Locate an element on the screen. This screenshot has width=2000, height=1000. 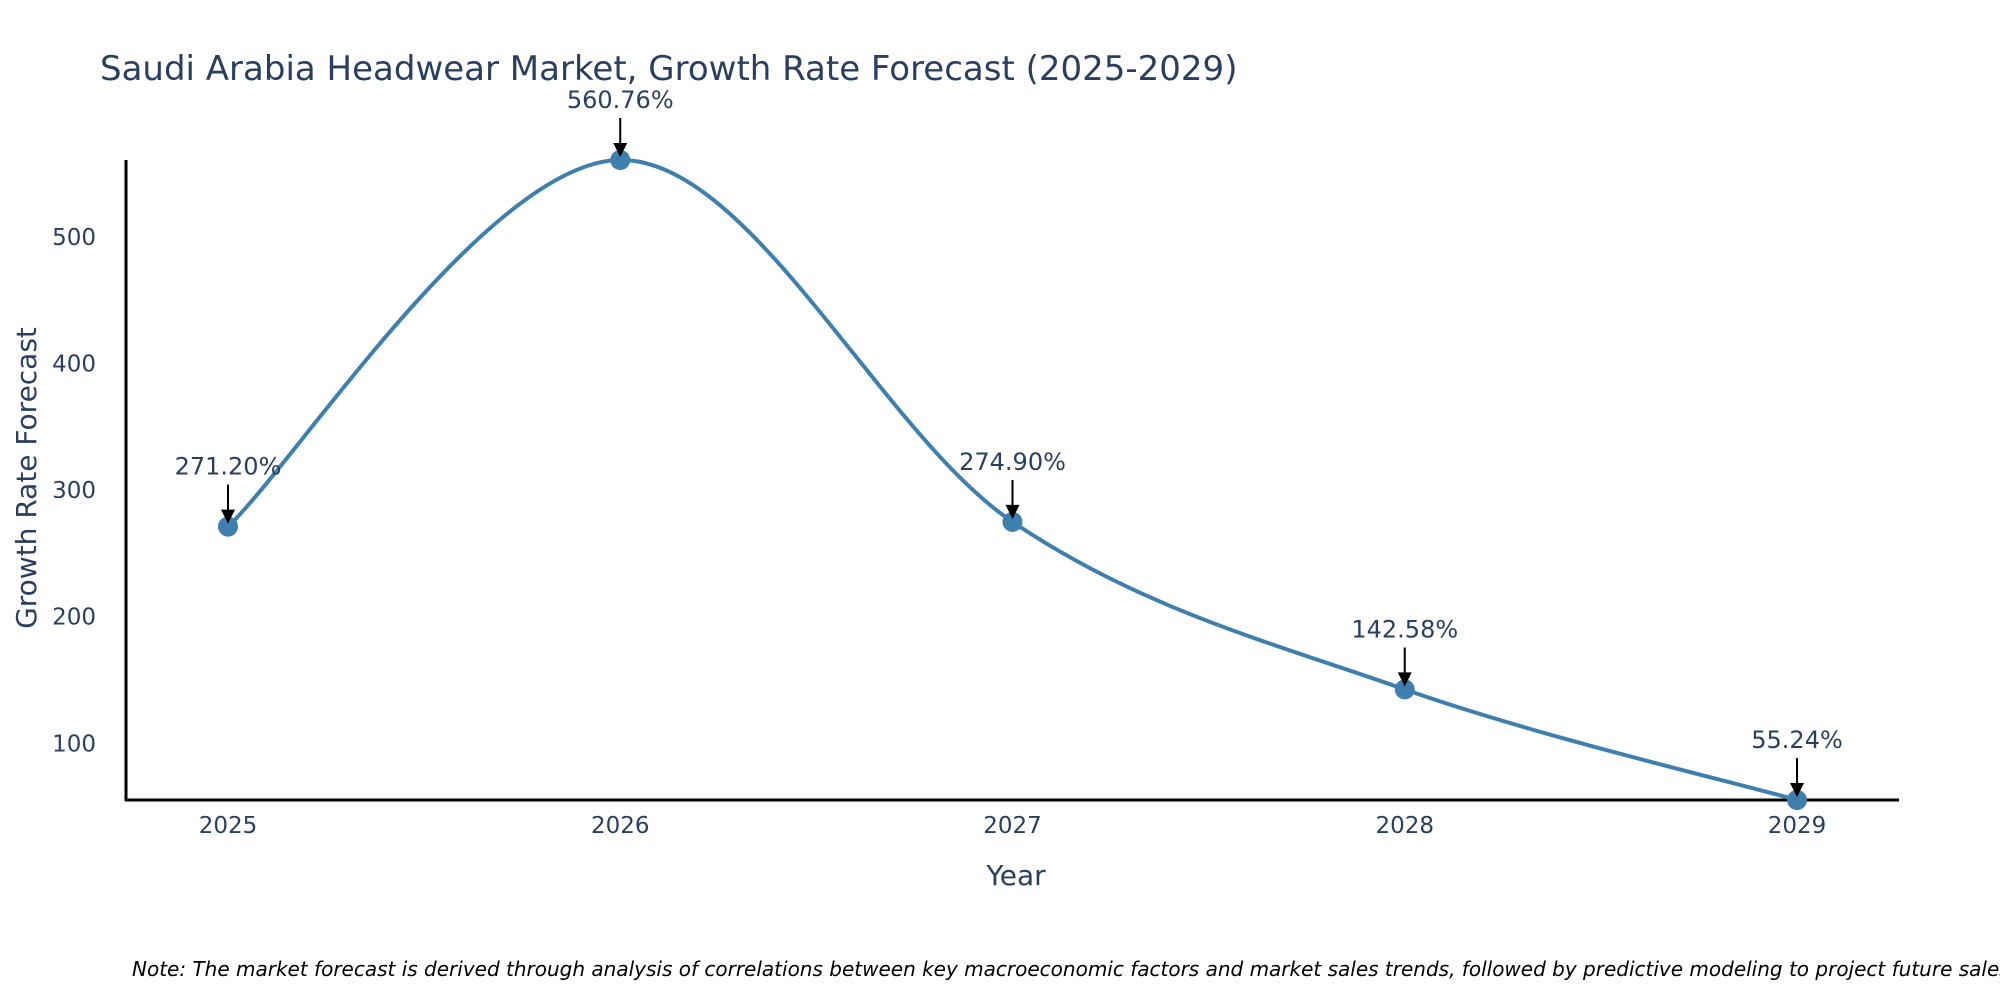
data-point-2026 is located at coordinates (620, 160).